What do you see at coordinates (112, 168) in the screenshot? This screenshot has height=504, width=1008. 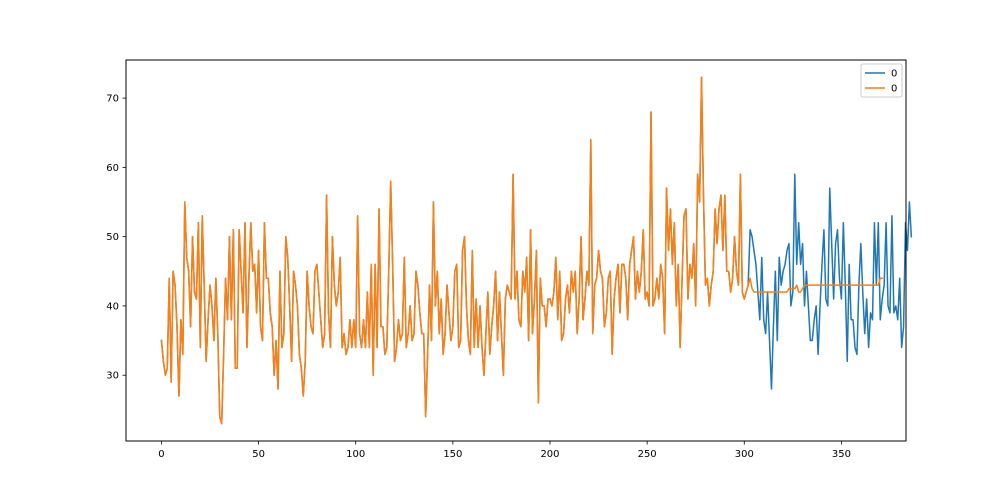 I see `y-tick-label: 60` at bounding box center [112, 168].